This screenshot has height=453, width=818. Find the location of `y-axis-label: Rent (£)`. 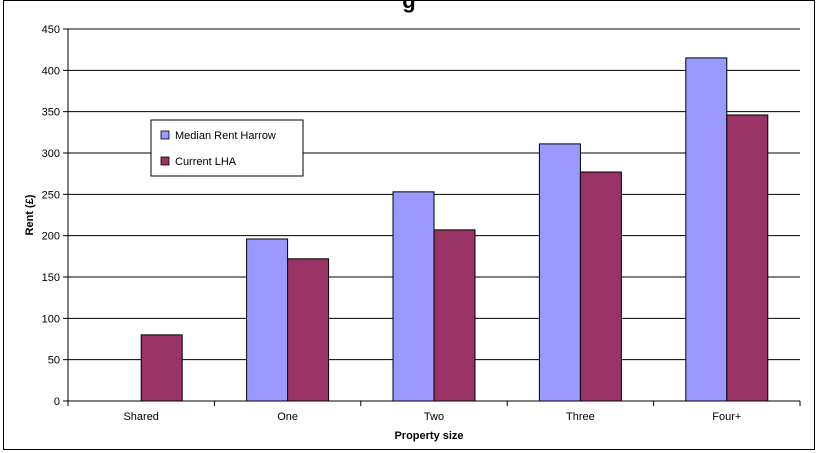

y-axis-label: Rent (£) is located at coordinates (30, 214).